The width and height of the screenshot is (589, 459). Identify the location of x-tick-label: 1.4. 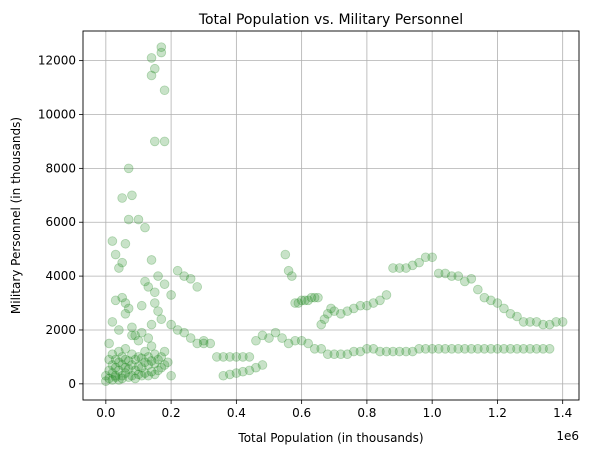
(562, 413).